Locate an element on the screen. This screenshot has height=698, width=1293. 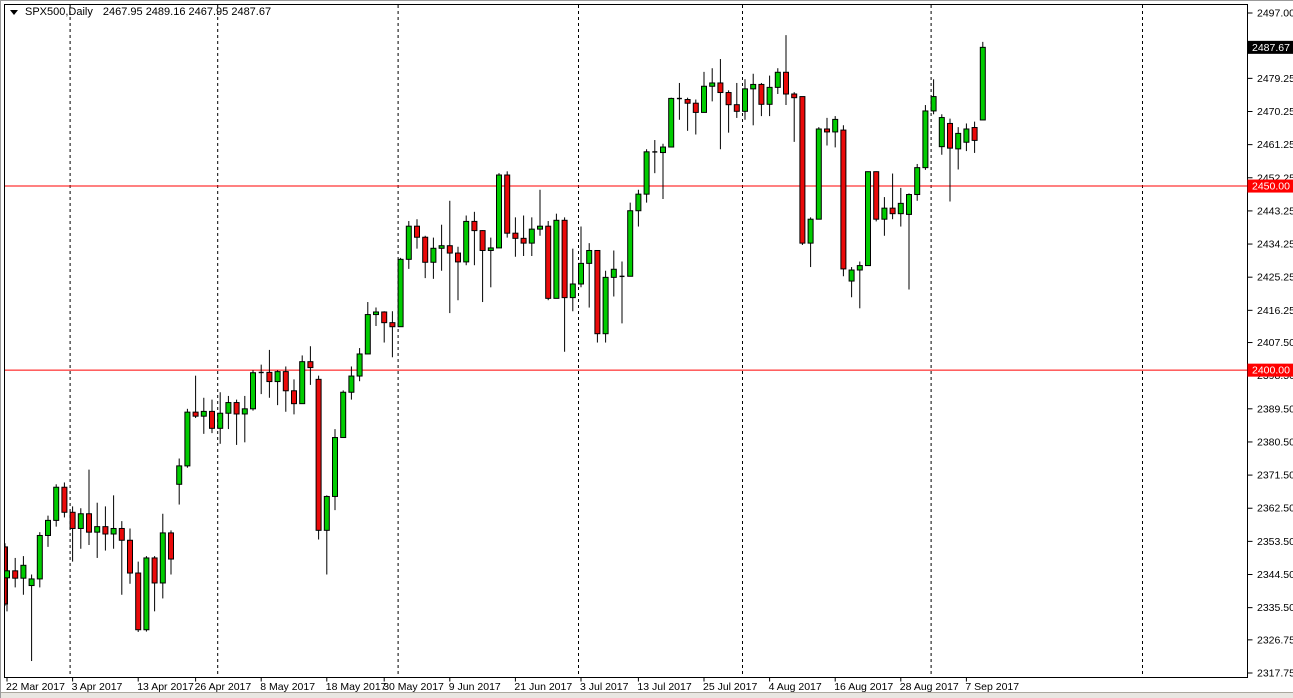
price-axis-label: 2335.50 is located at coordinates (1275, 608).